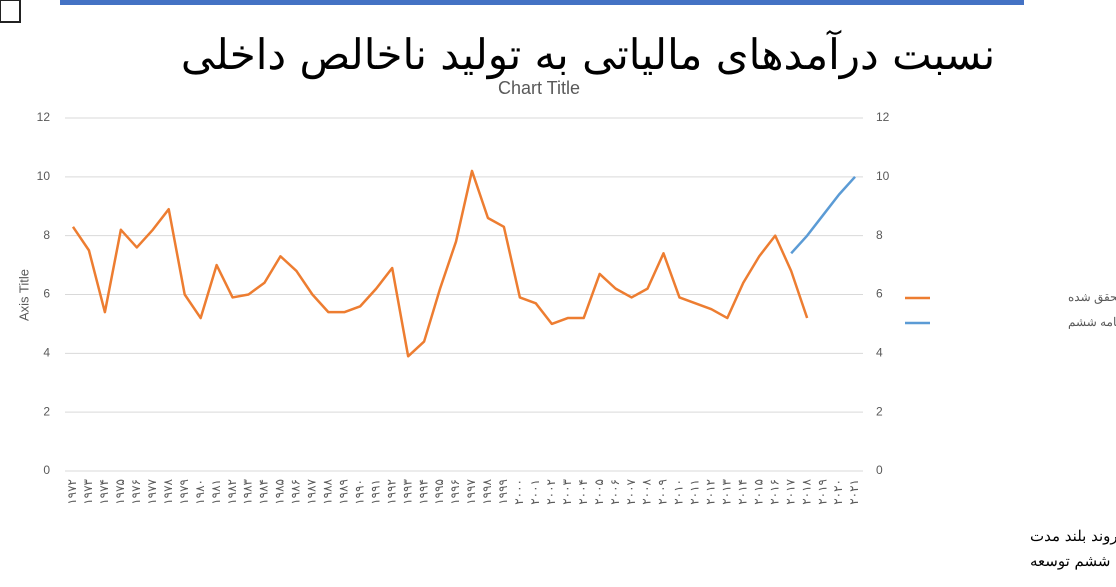 The height and width of the screenshot is (587, 1116). What do you see at coordinates (790, 491) in the screenshot?
I see `x-tick-label: ۲۰۱۷` at bounding box center [790, 491].